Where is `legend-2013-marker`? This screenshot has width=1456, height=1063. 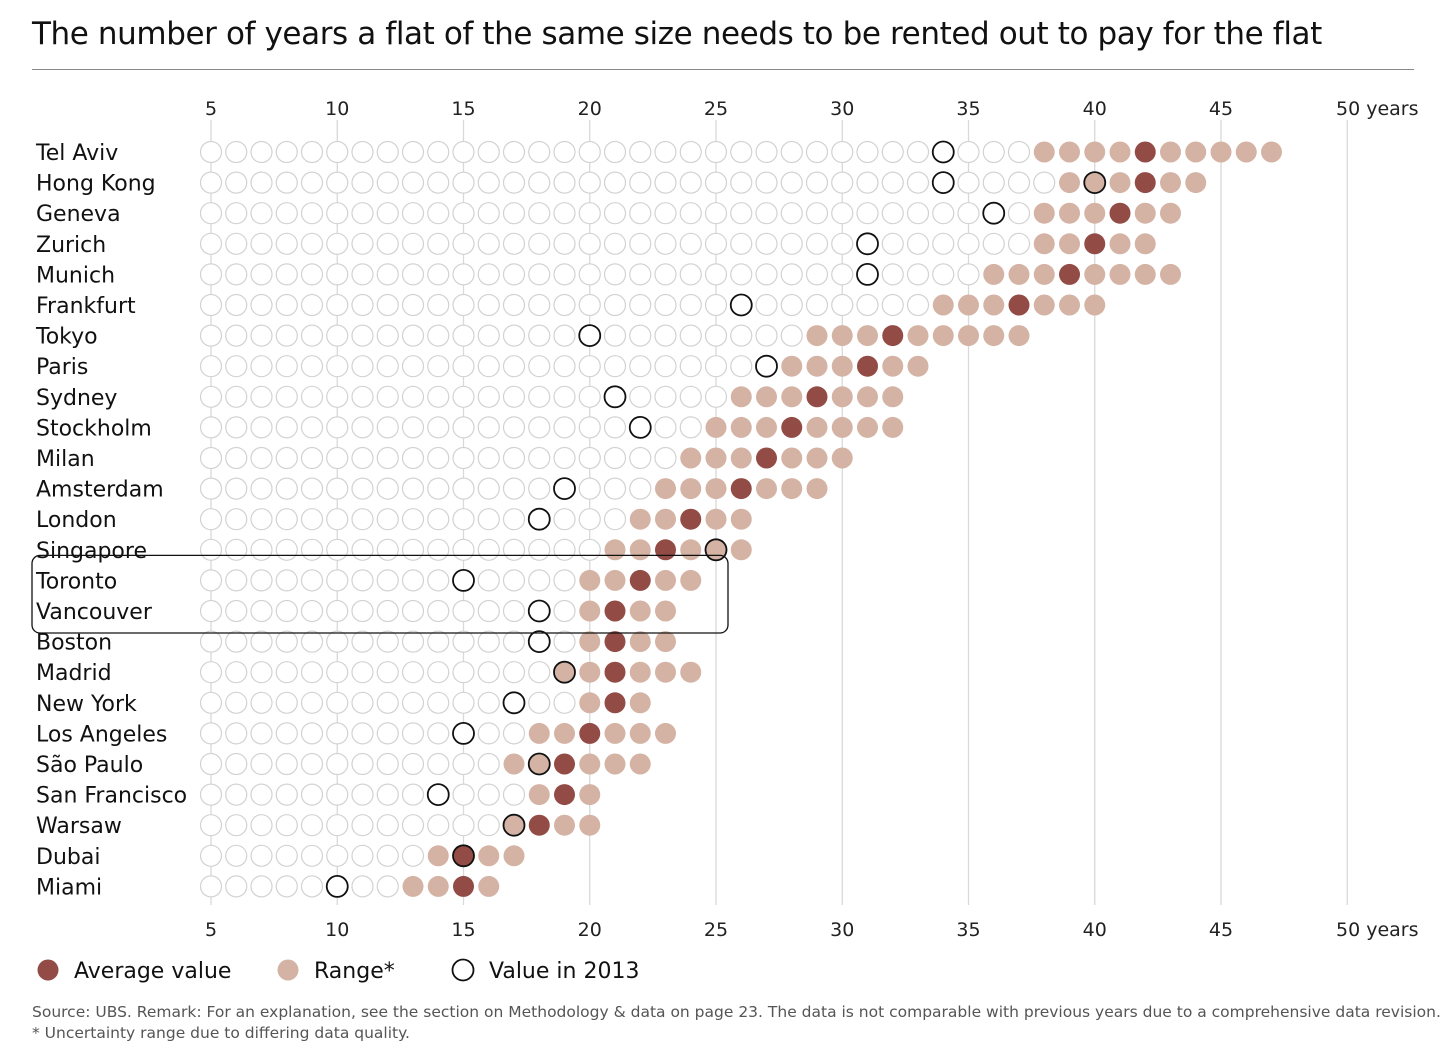 legend-2013-marker is located at coordinates (463, 970).